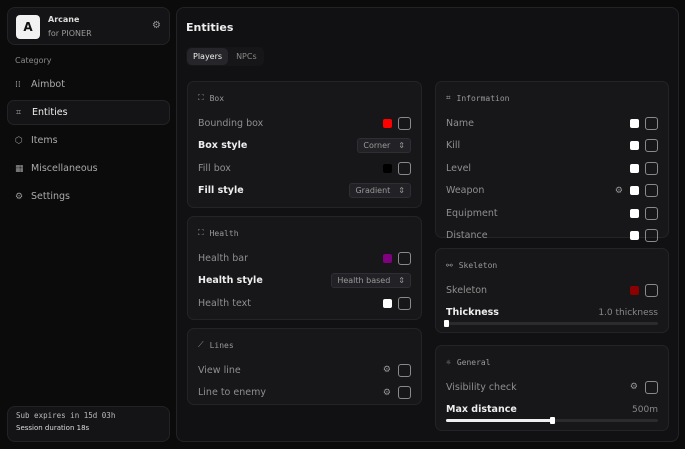 This screenshot has height=449, width=685. What do you see at coordinates (221, 191) in the screenshot?
I see `setting-label: Fill style` at bounding box center [221, 191].